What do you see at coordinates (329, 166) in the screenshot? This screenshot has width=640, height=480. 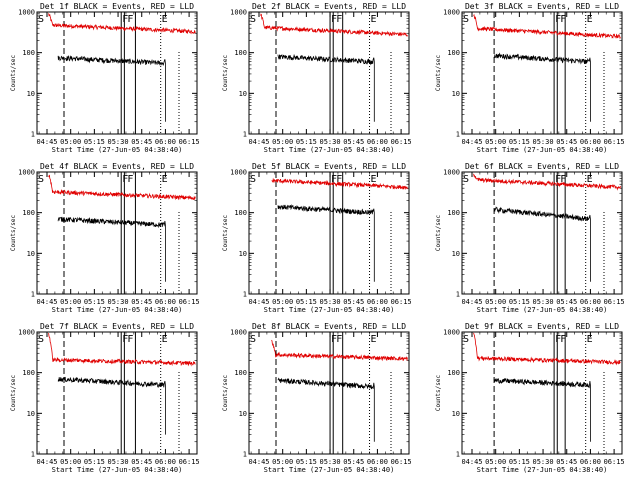 I see `chart-title: Det 5f BLACK = Events, RED = LLD` at bounding box center [329, 166].